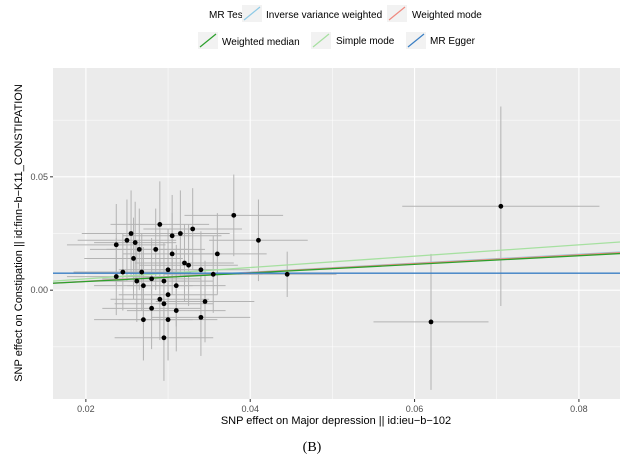 This screenshot has width=620, height=462. What do you see at coordinates (579, 409) in the screenshot?
I see `x-tick-label: 0.08` at bounding box center [579, 409].